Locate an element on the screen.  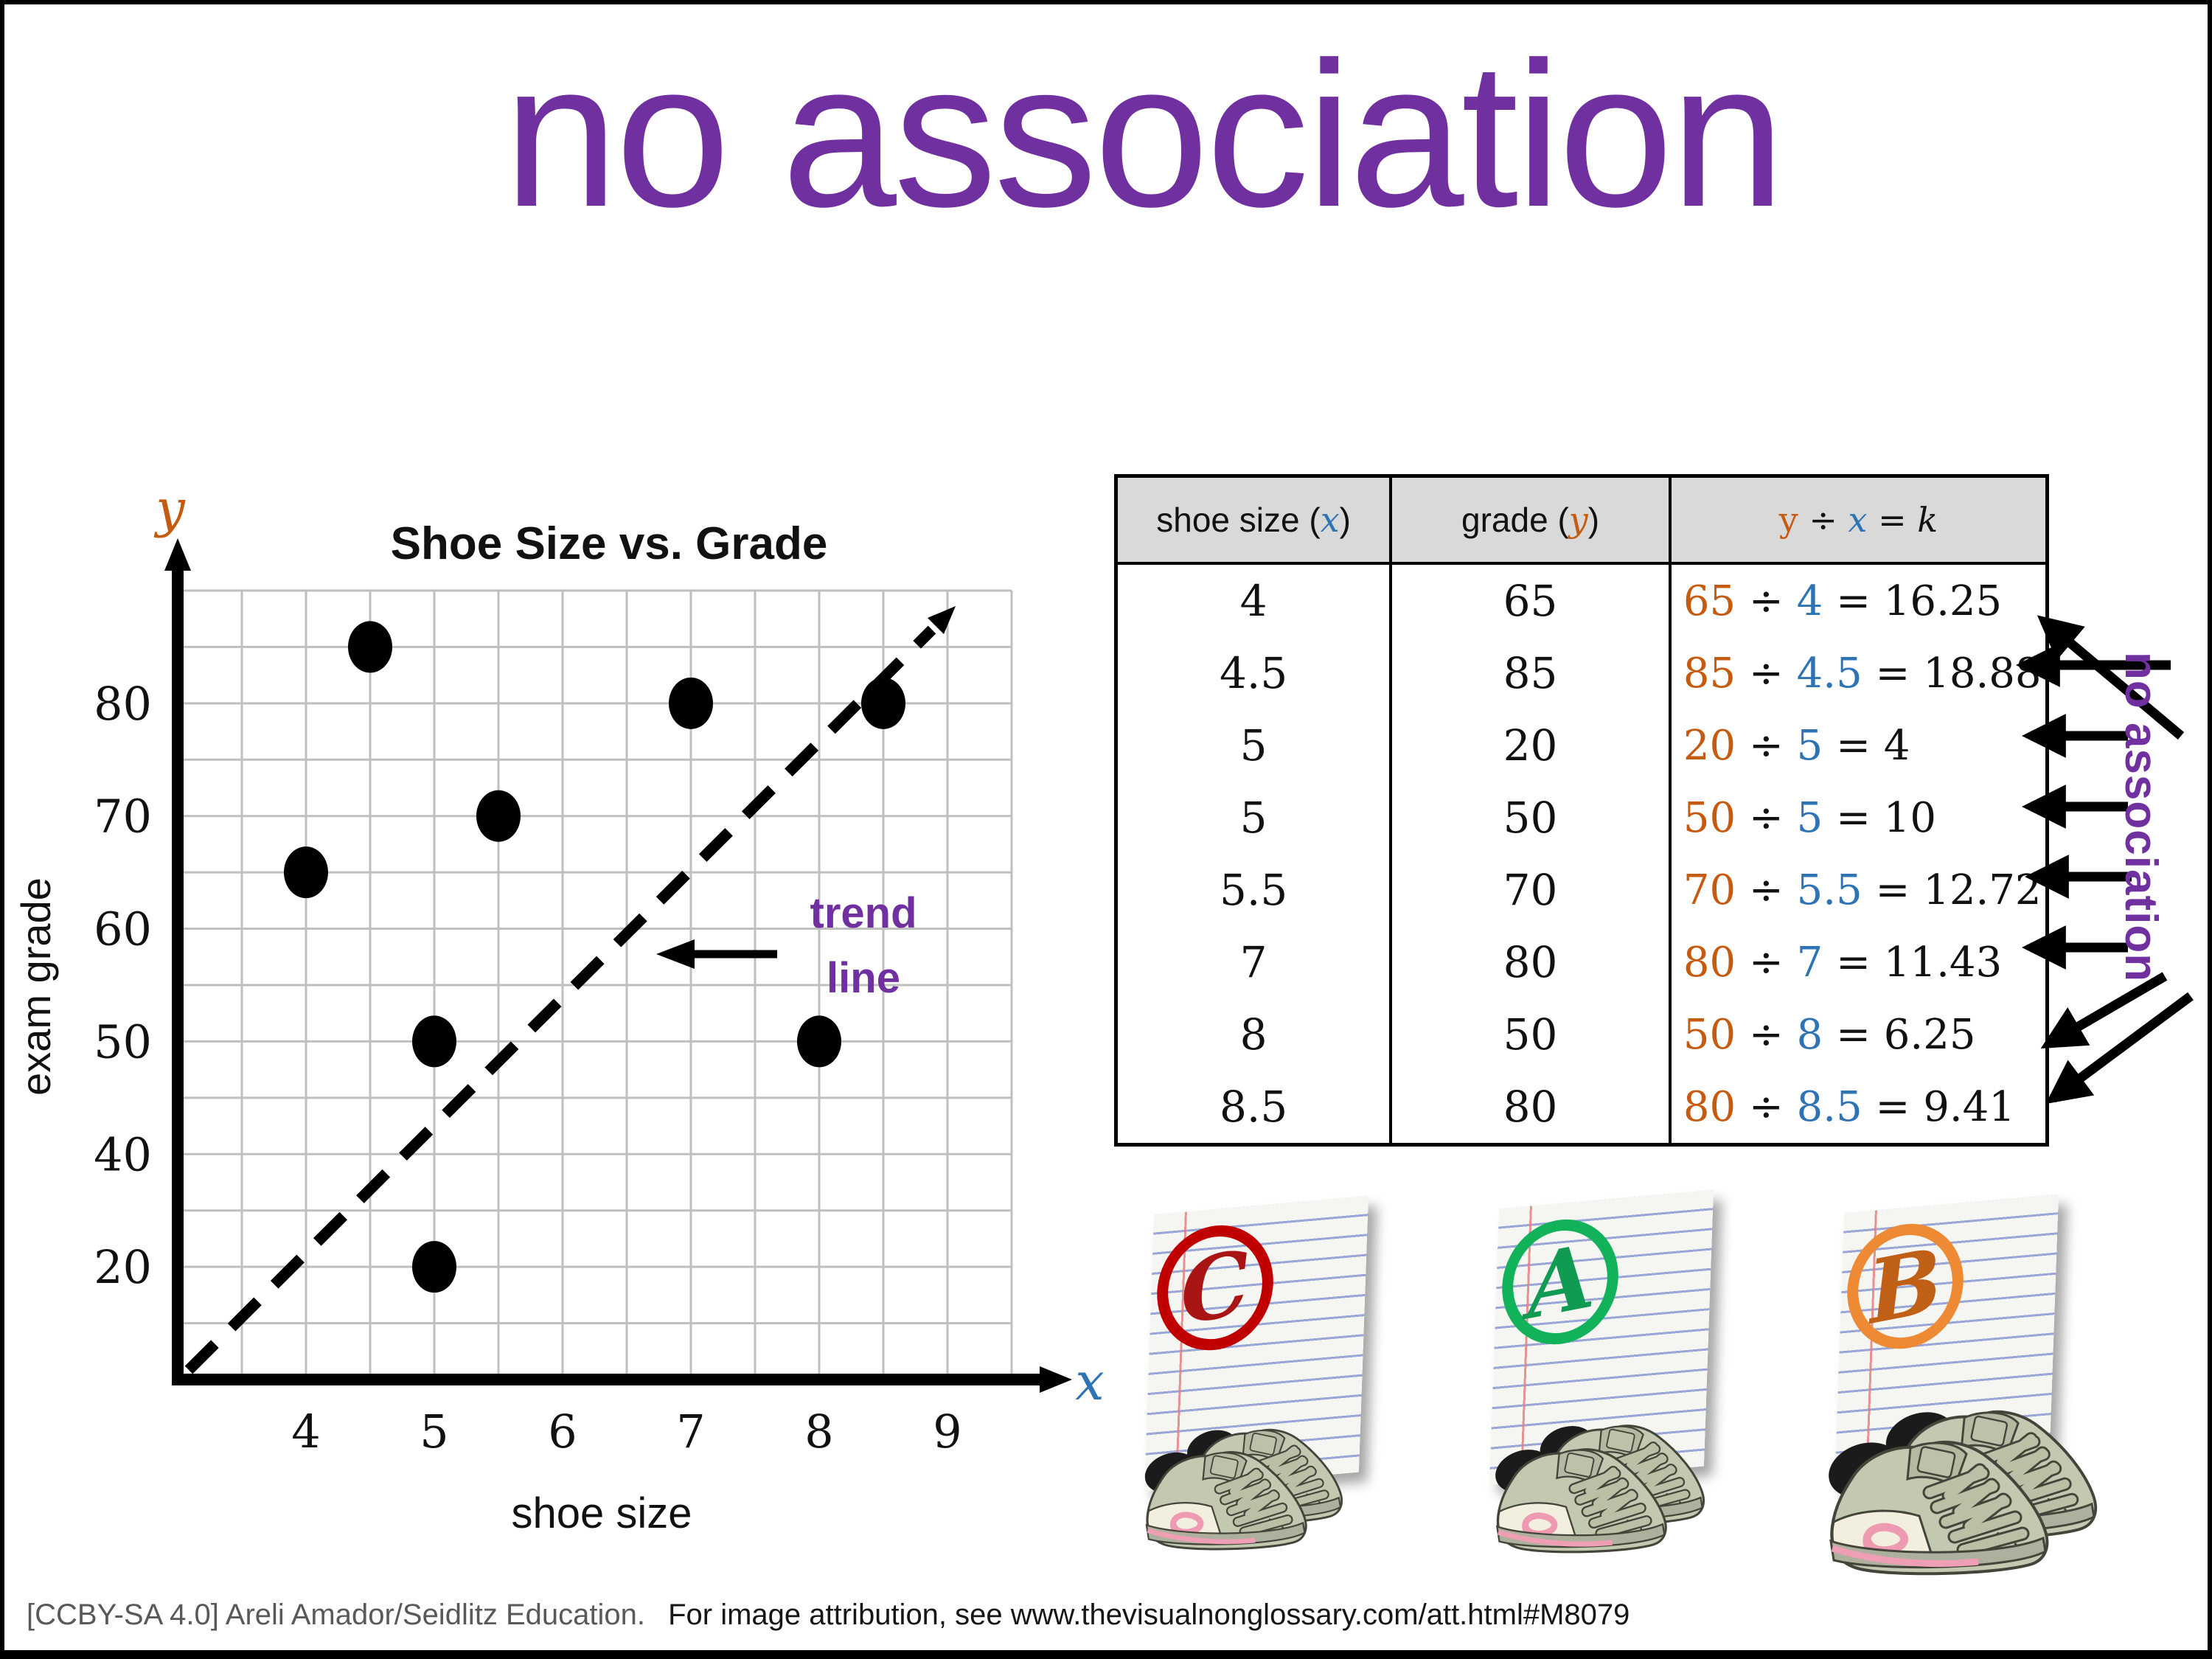
y-axis-symbol: y is located at coordinates (169, 509).